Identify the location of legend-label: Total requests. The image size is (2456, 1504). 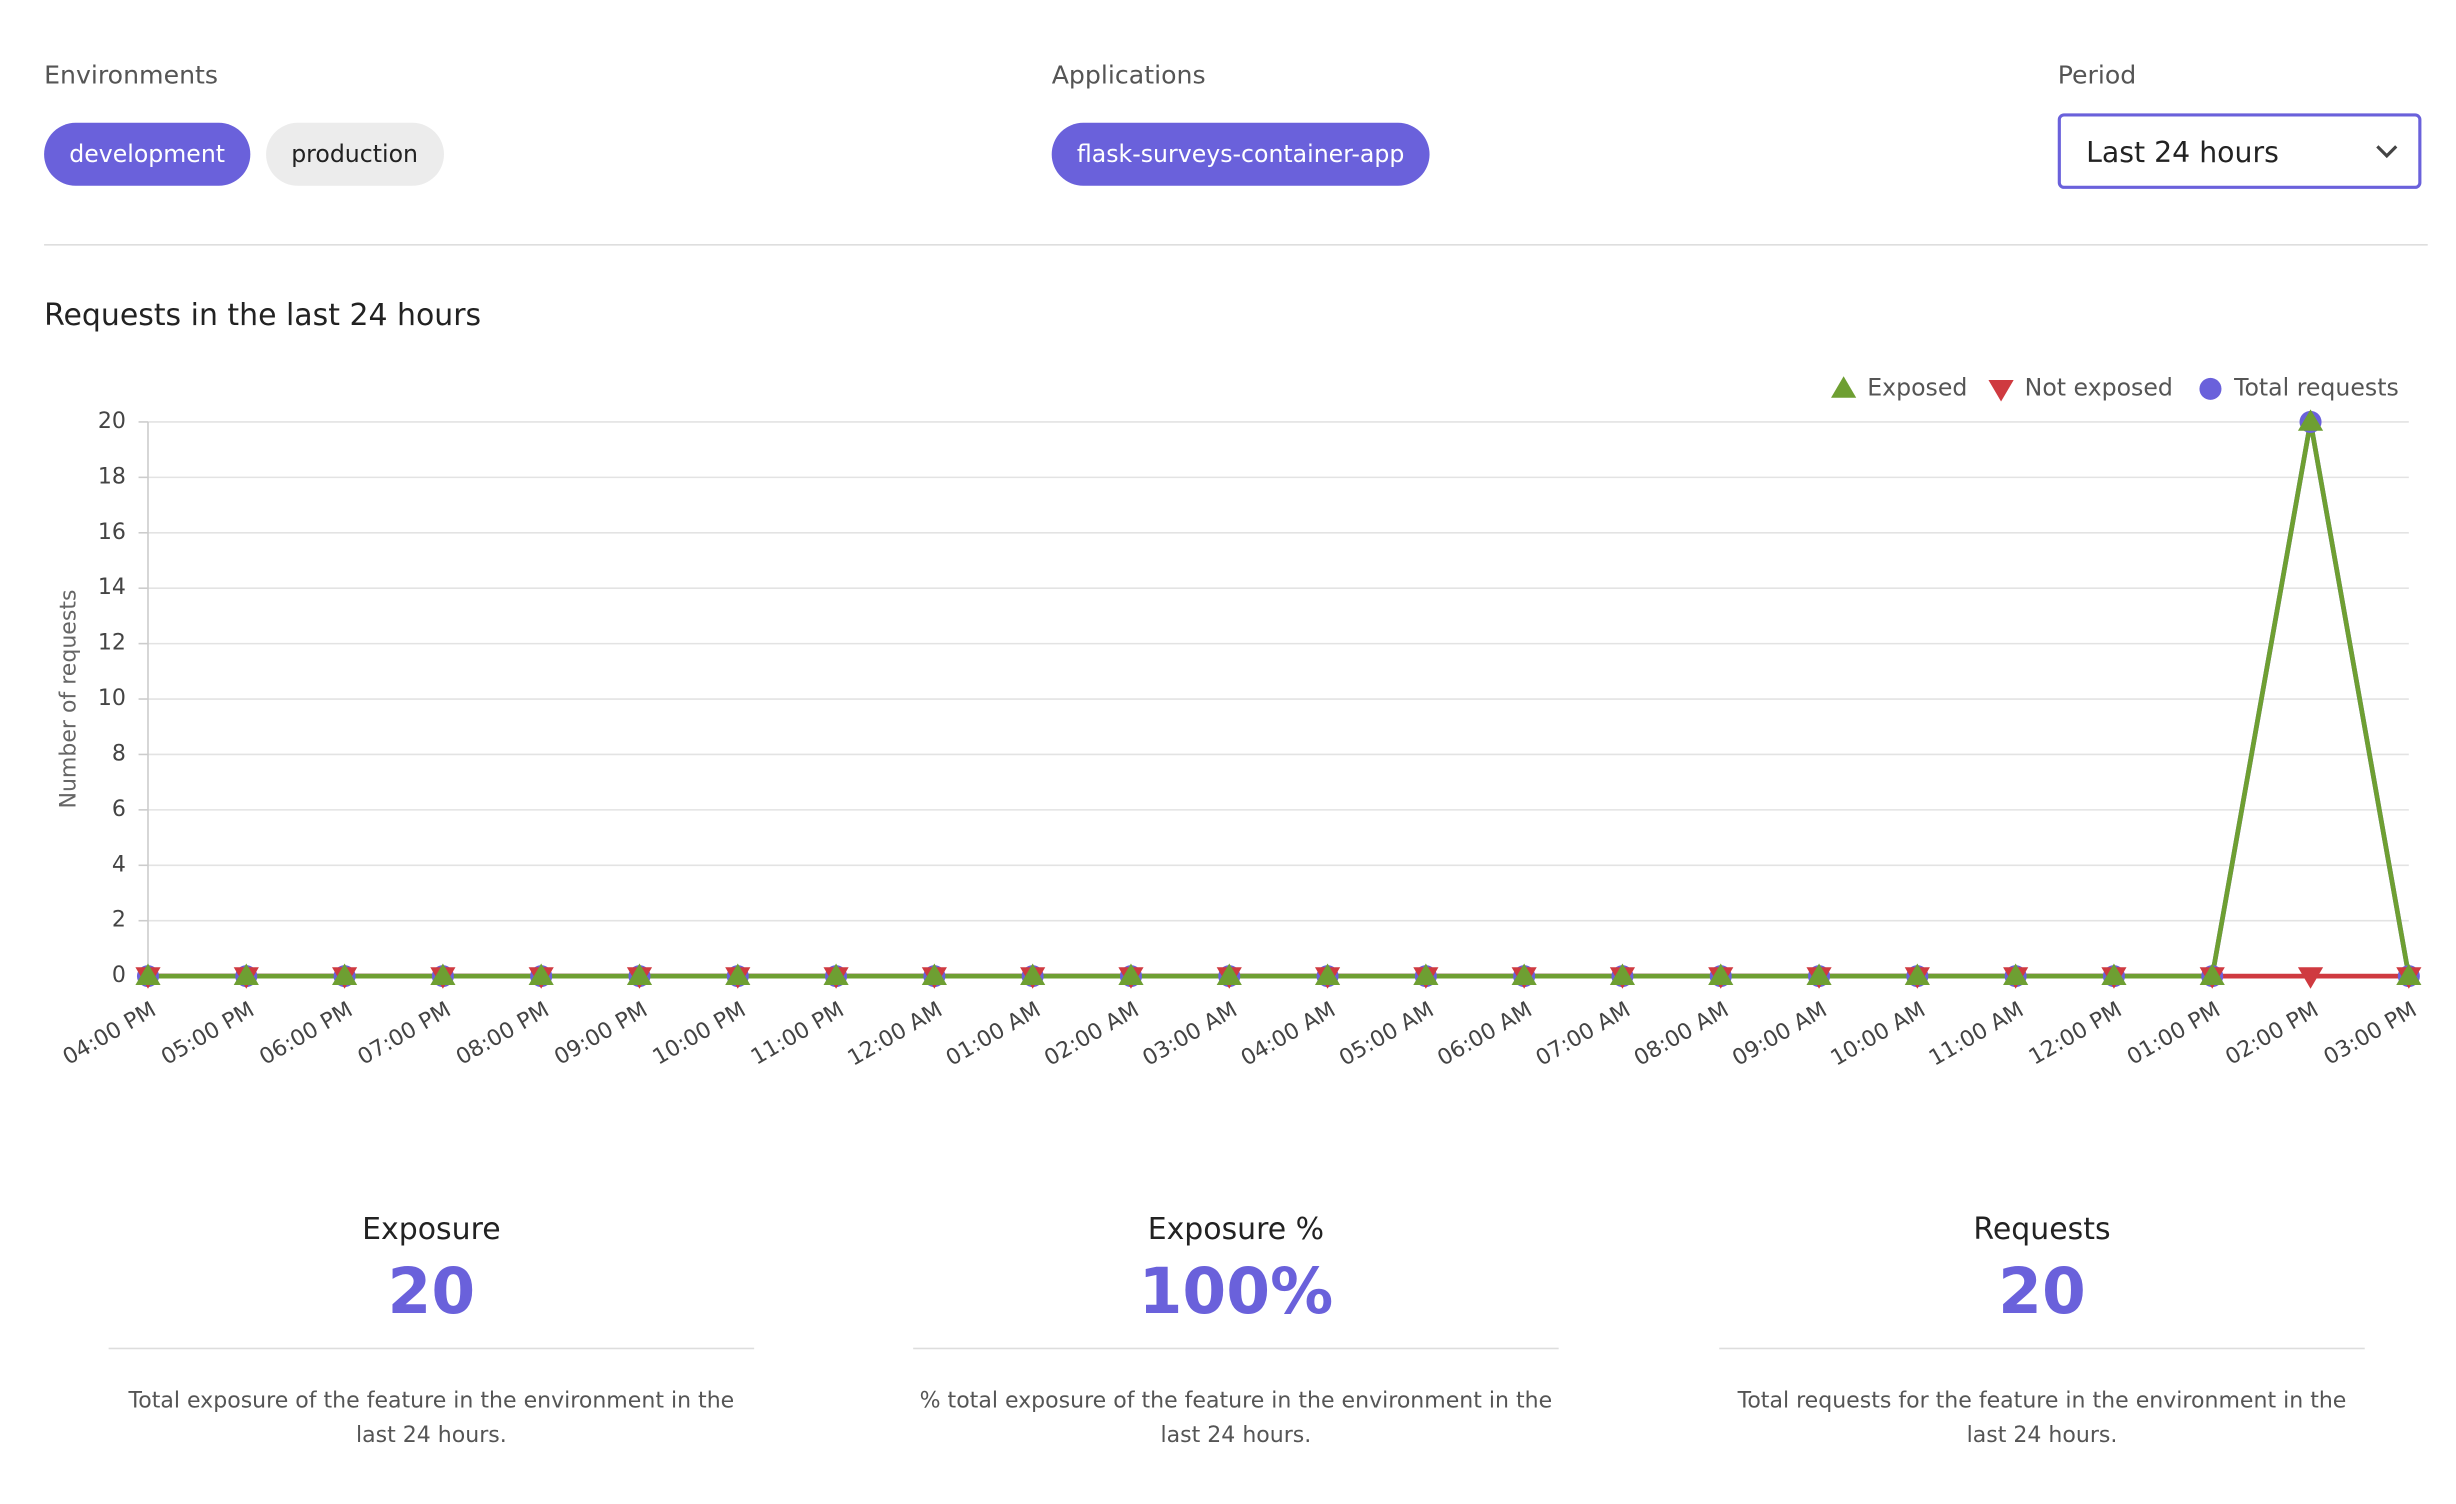
(2316, 387).